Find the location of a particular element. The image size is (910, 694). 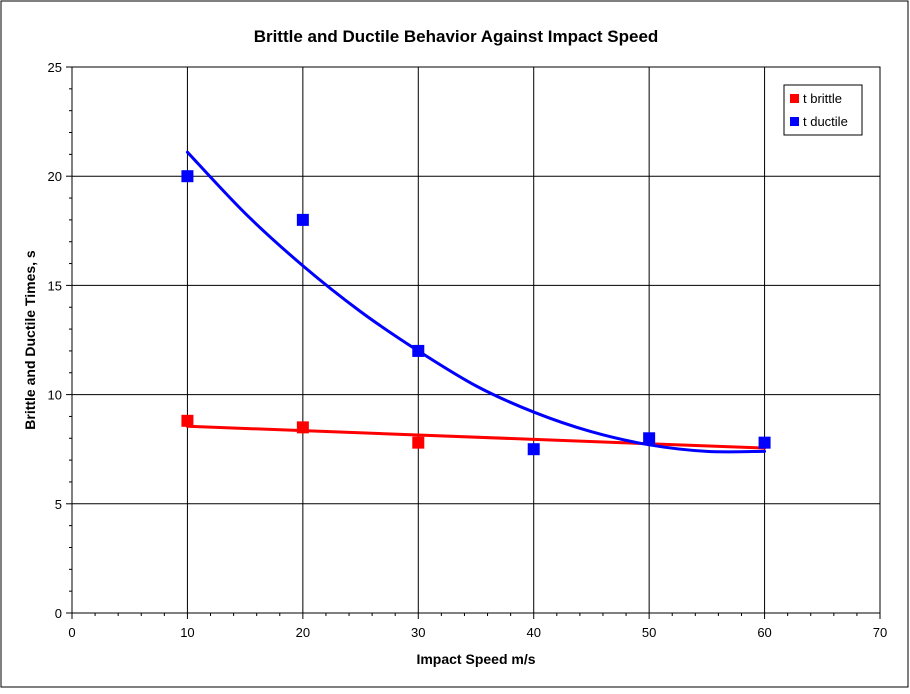

y-tick-label: 5 is located at coordinates (58, 504).